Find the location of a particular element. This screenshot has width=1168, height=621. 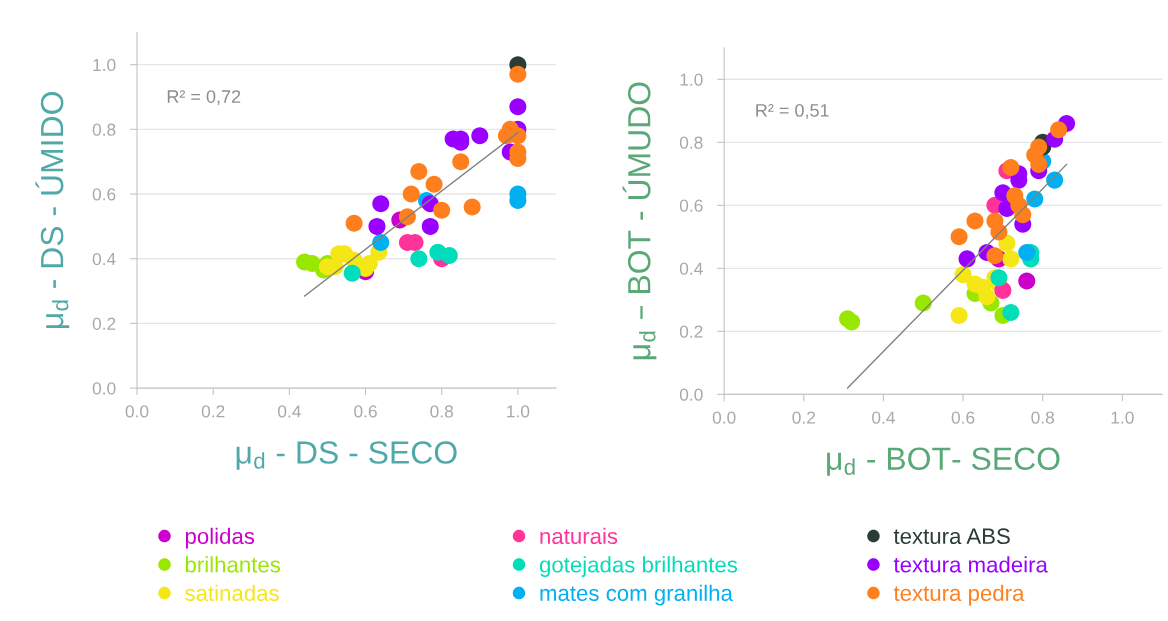

legend-label: brilhantes is located at coordinates (233, 564).